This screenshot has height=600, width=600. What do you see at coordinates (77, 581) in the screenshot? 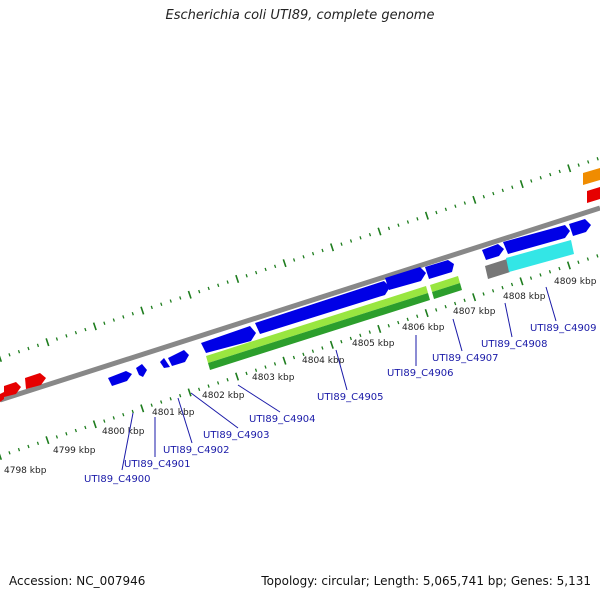
I see `accession-text: Accession: NC_007946` at bounding box center [77, 581].